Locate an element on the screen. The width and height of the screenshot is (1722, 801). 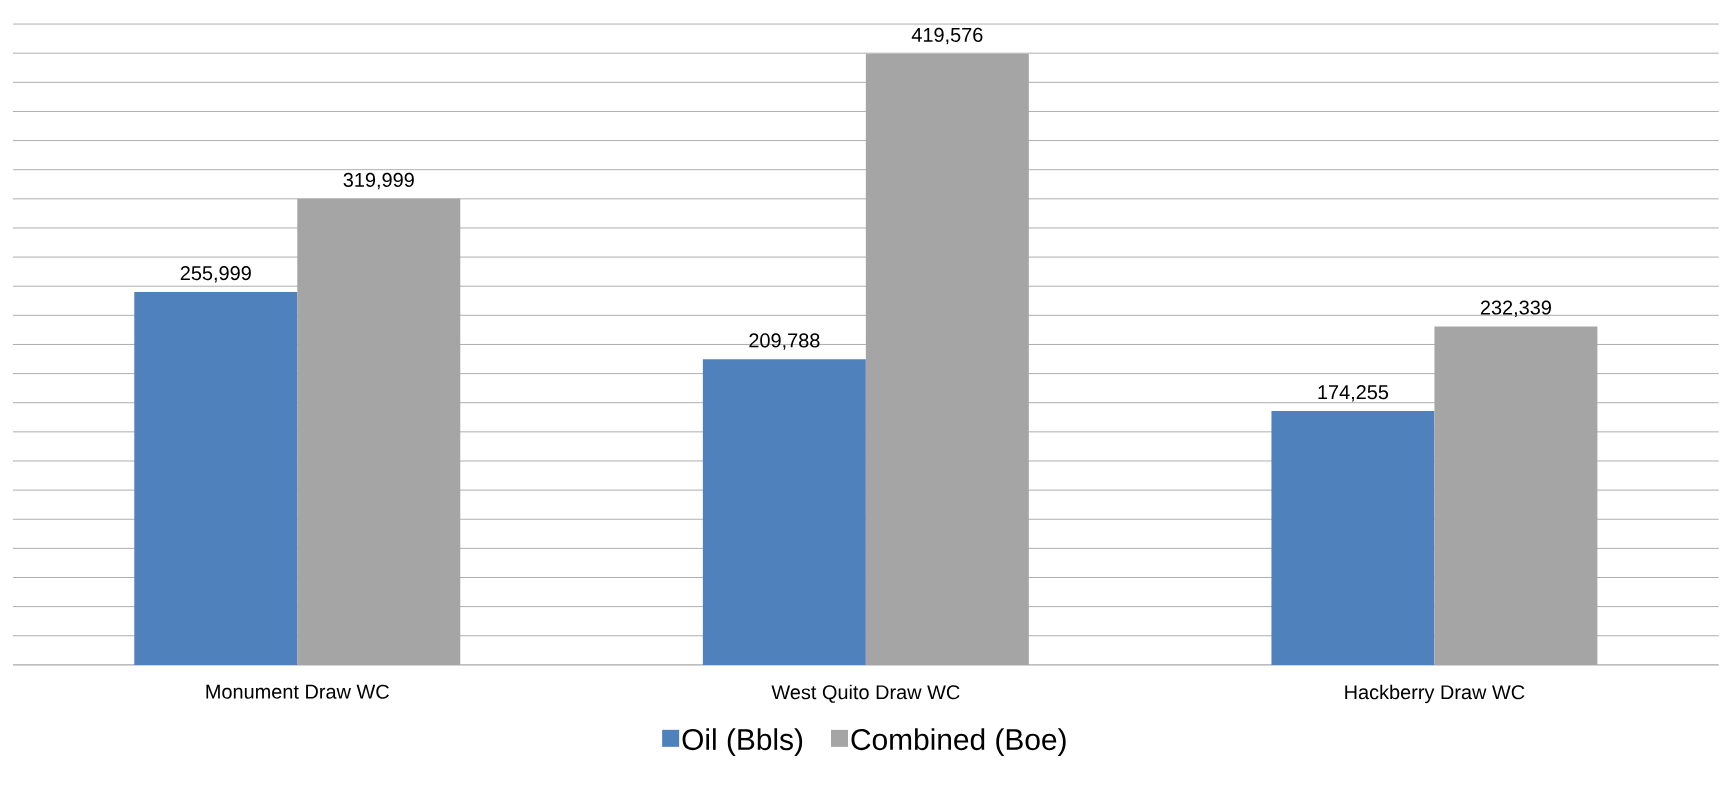
x-tick-label: Monument Draw WC is located at coordinates (297, 691).